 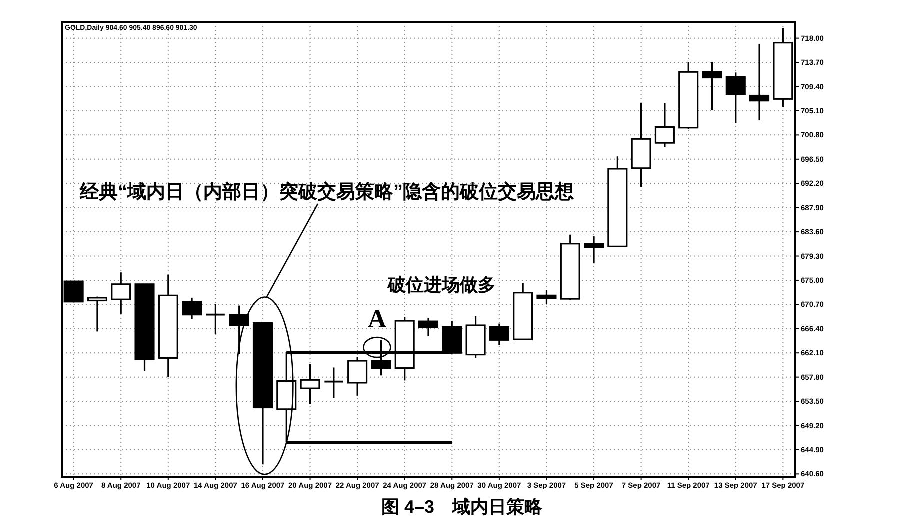 What do you see at coordinates (377, 319) in the screenshot?
I see `annotation: A` at bounding box center [377, 319].